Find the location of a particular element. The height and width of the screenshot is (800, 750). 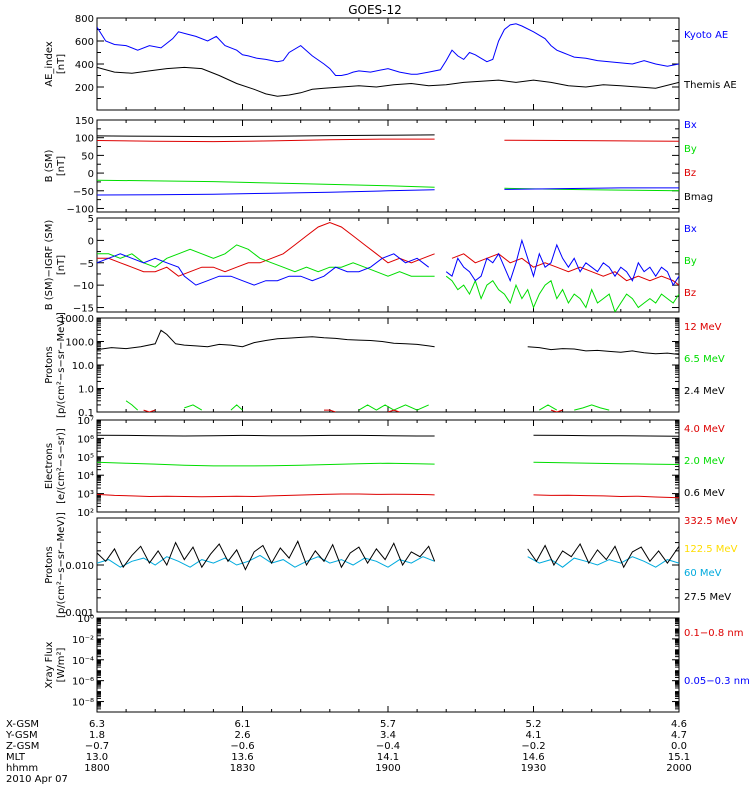

x-axis-value: 5.7 is located at coordinates (388, 724).